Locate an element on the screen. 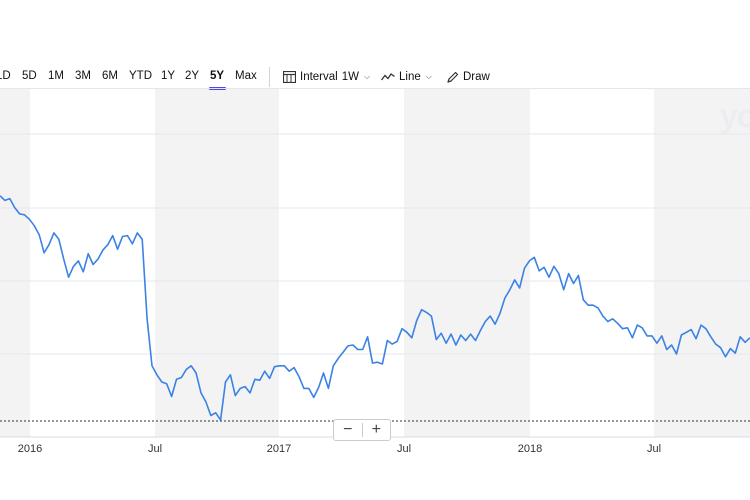  zoom-control: − + is located at coordinates (362, 430).